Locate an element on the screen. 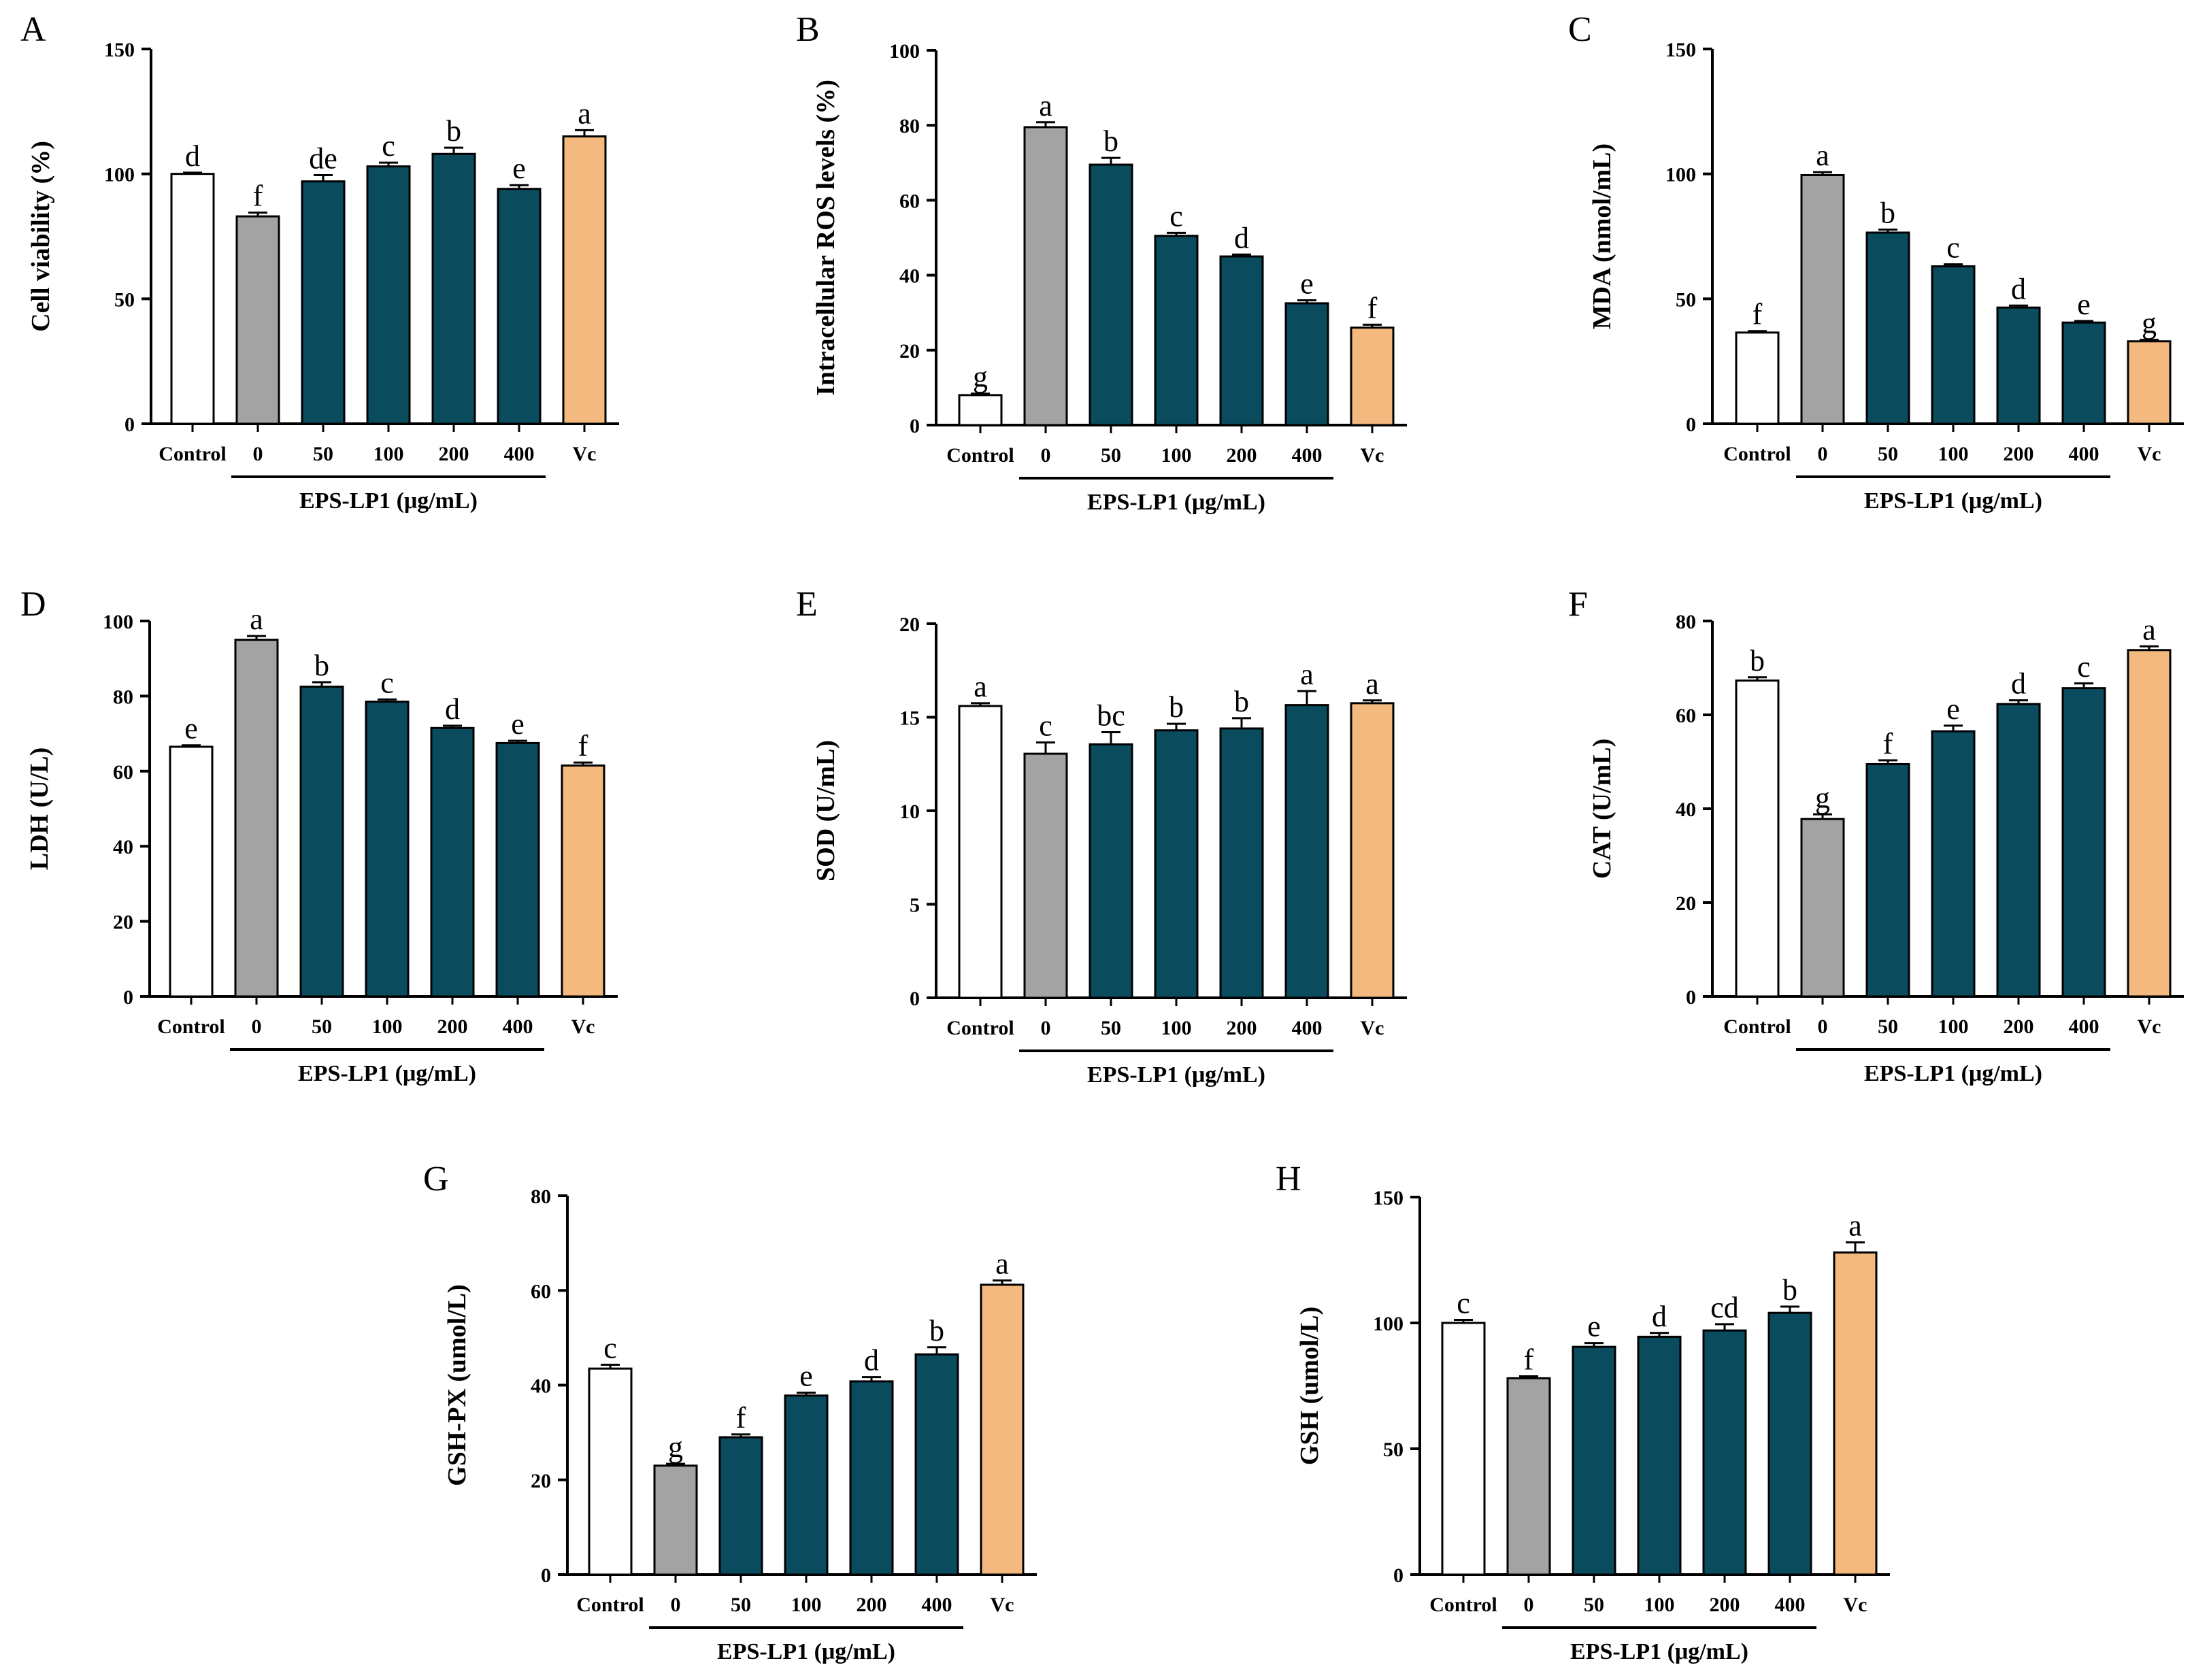 Image resolution: width=2209 pixels, height=1680 pixels. significance-label: cd is located at coordinates (1725, 1307).